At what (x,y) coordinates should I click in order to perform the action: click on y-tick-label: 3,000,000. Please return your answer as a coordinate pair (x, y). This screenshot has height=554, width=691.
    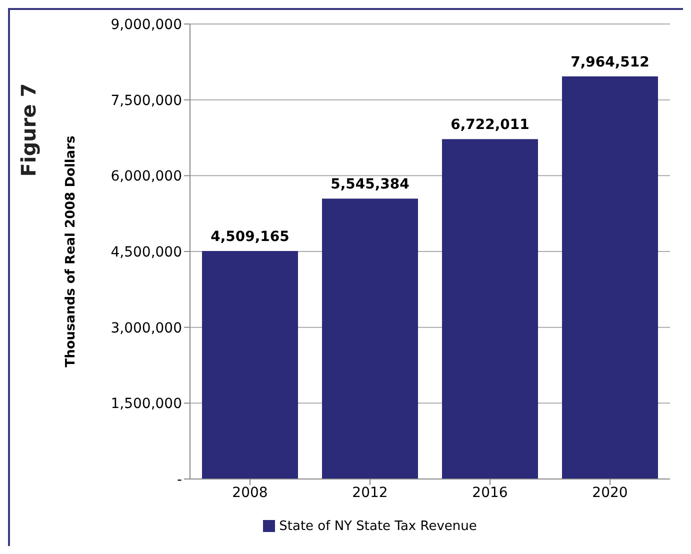
    Looking at the image, I should click on (146, 328).